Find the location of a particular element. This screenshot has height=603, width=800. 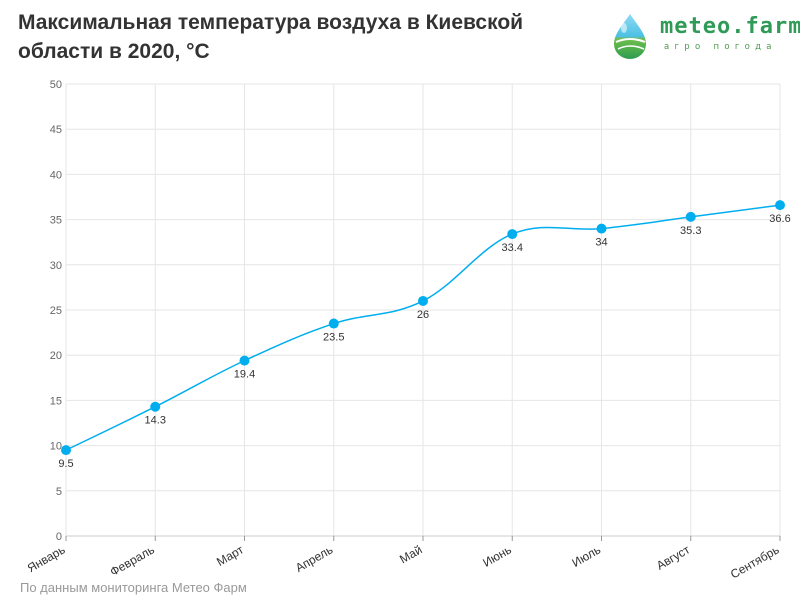

data-label: 14.3 is located at coordinates (155, 421).